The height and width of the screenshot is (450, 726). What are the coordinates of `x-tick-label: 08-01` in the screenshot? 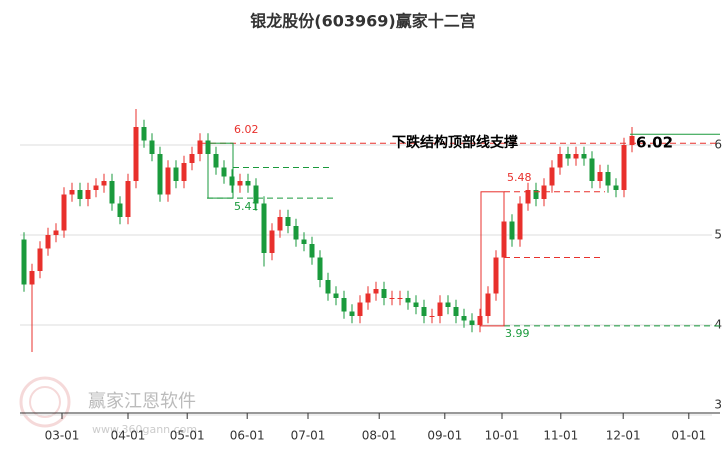 It's located at (379, 436).